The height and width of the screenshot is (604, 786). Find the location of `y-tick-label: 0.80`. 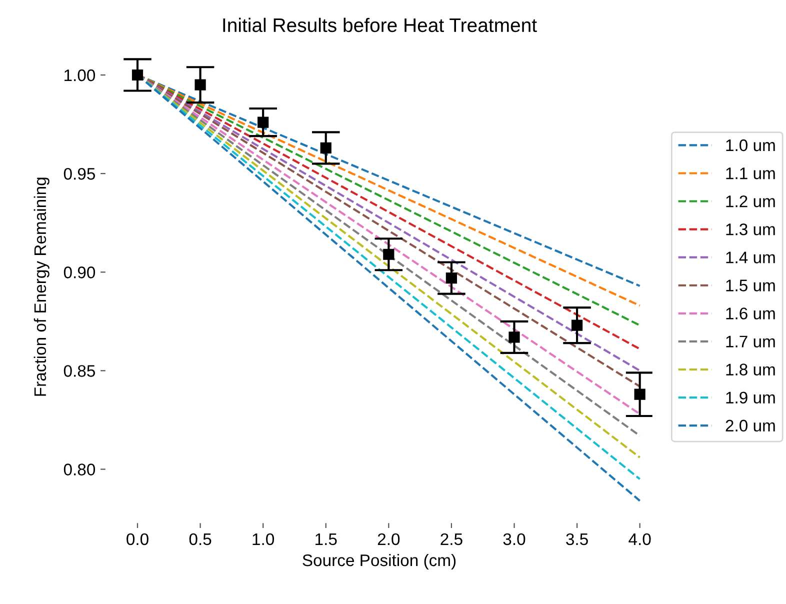

y-tick-label: 0.80 is located at coordinates (80, 470).